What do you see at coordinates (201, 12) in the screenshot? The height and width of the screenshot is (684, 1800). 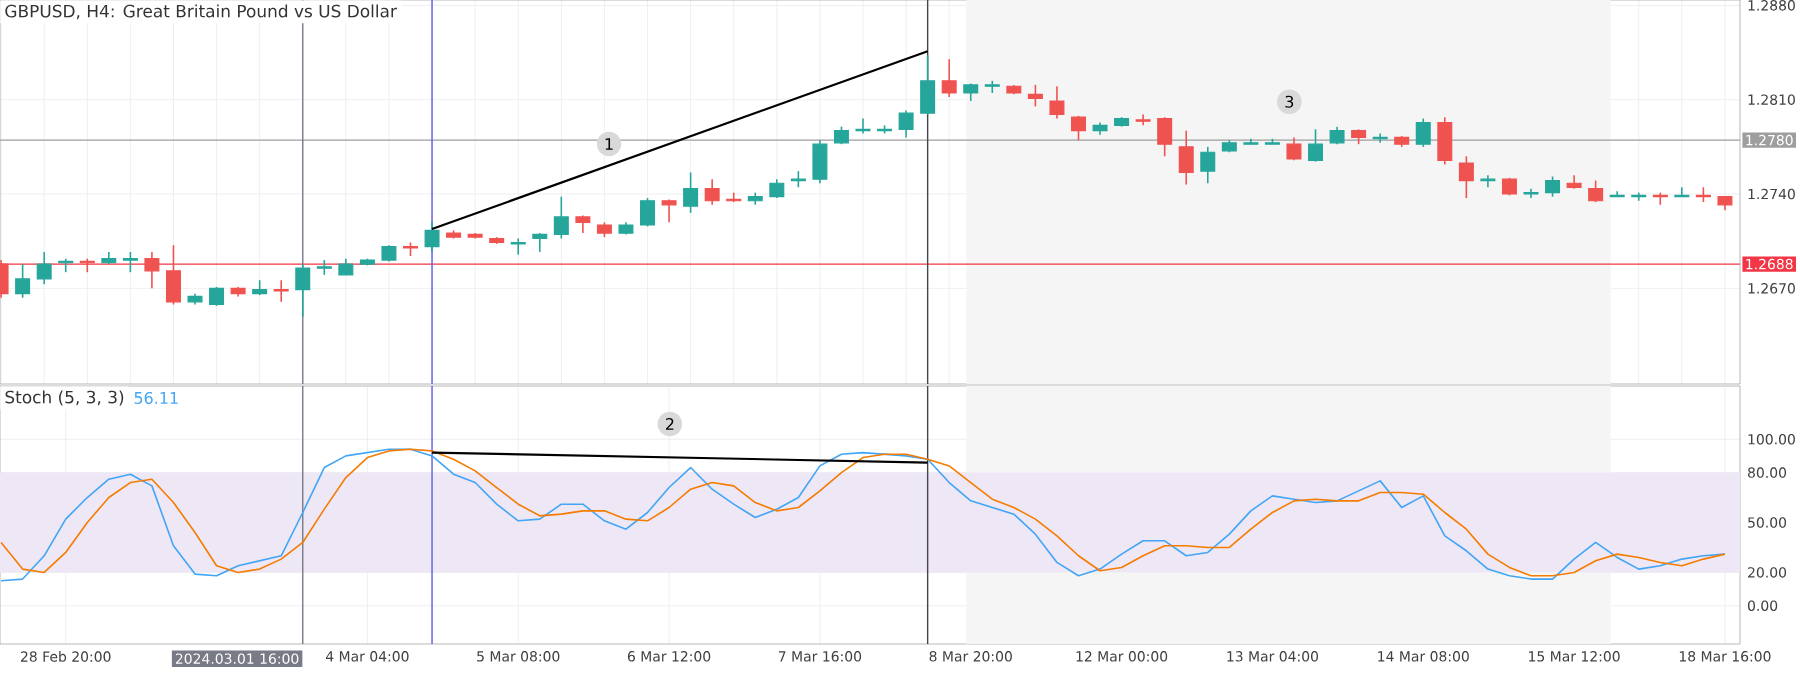 I see `chart-title: GBPUSD, H4: Great Britain Pound vs US Dollar` at bounding box center [201, 12].